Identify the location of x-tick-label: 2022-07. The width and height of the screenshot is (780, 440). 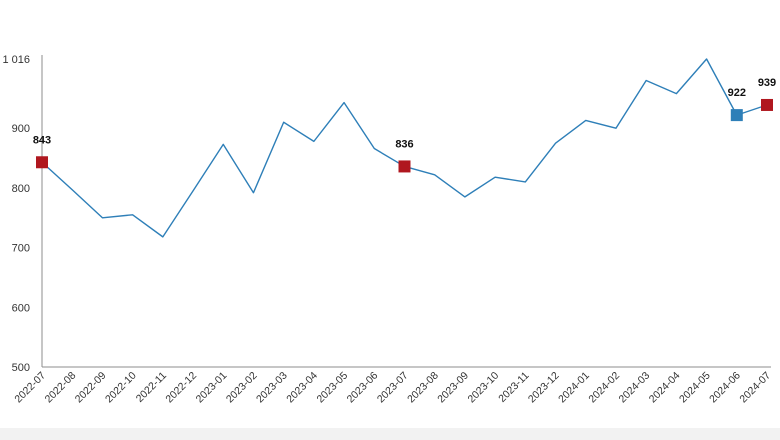
(30, 388).